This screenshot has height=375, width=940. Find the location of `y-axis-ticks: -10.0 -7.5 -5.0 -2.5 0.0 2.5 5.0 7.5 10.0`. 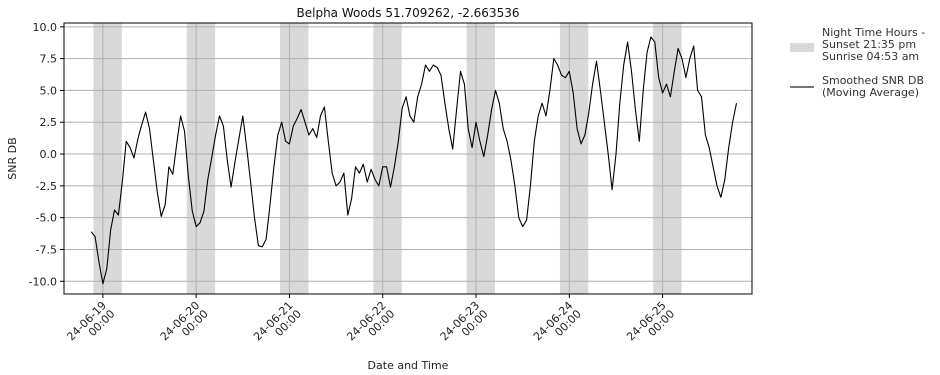

y-axis-ticks: -10.0 -7.5 -5.0 -2.5 0.0 2.5 5.0 7.5 10.0 is located at coordinates (46, 154).